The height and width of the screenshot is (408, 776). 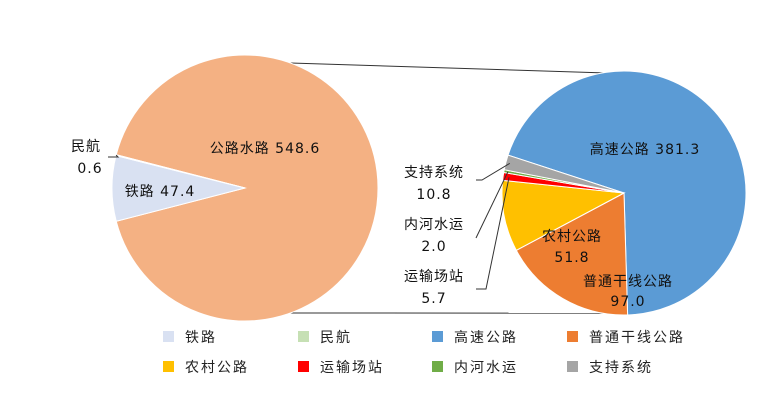 I want to click on pie-main-labels: 公路水路 548.6 铁路 47.4 民航 0.6, so click(x=196, y=169).